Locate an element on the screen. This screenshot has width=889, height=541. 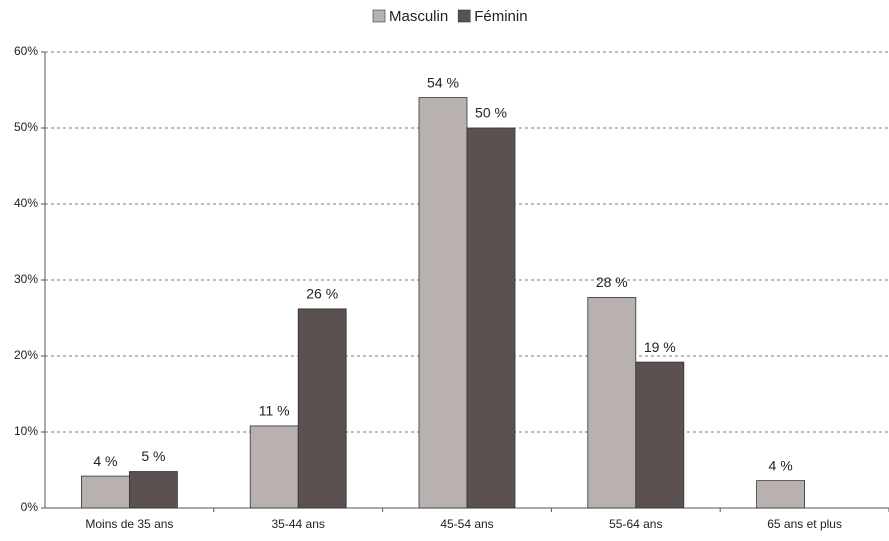
y-tick-label: 10% is located at coordinates (26, 431).